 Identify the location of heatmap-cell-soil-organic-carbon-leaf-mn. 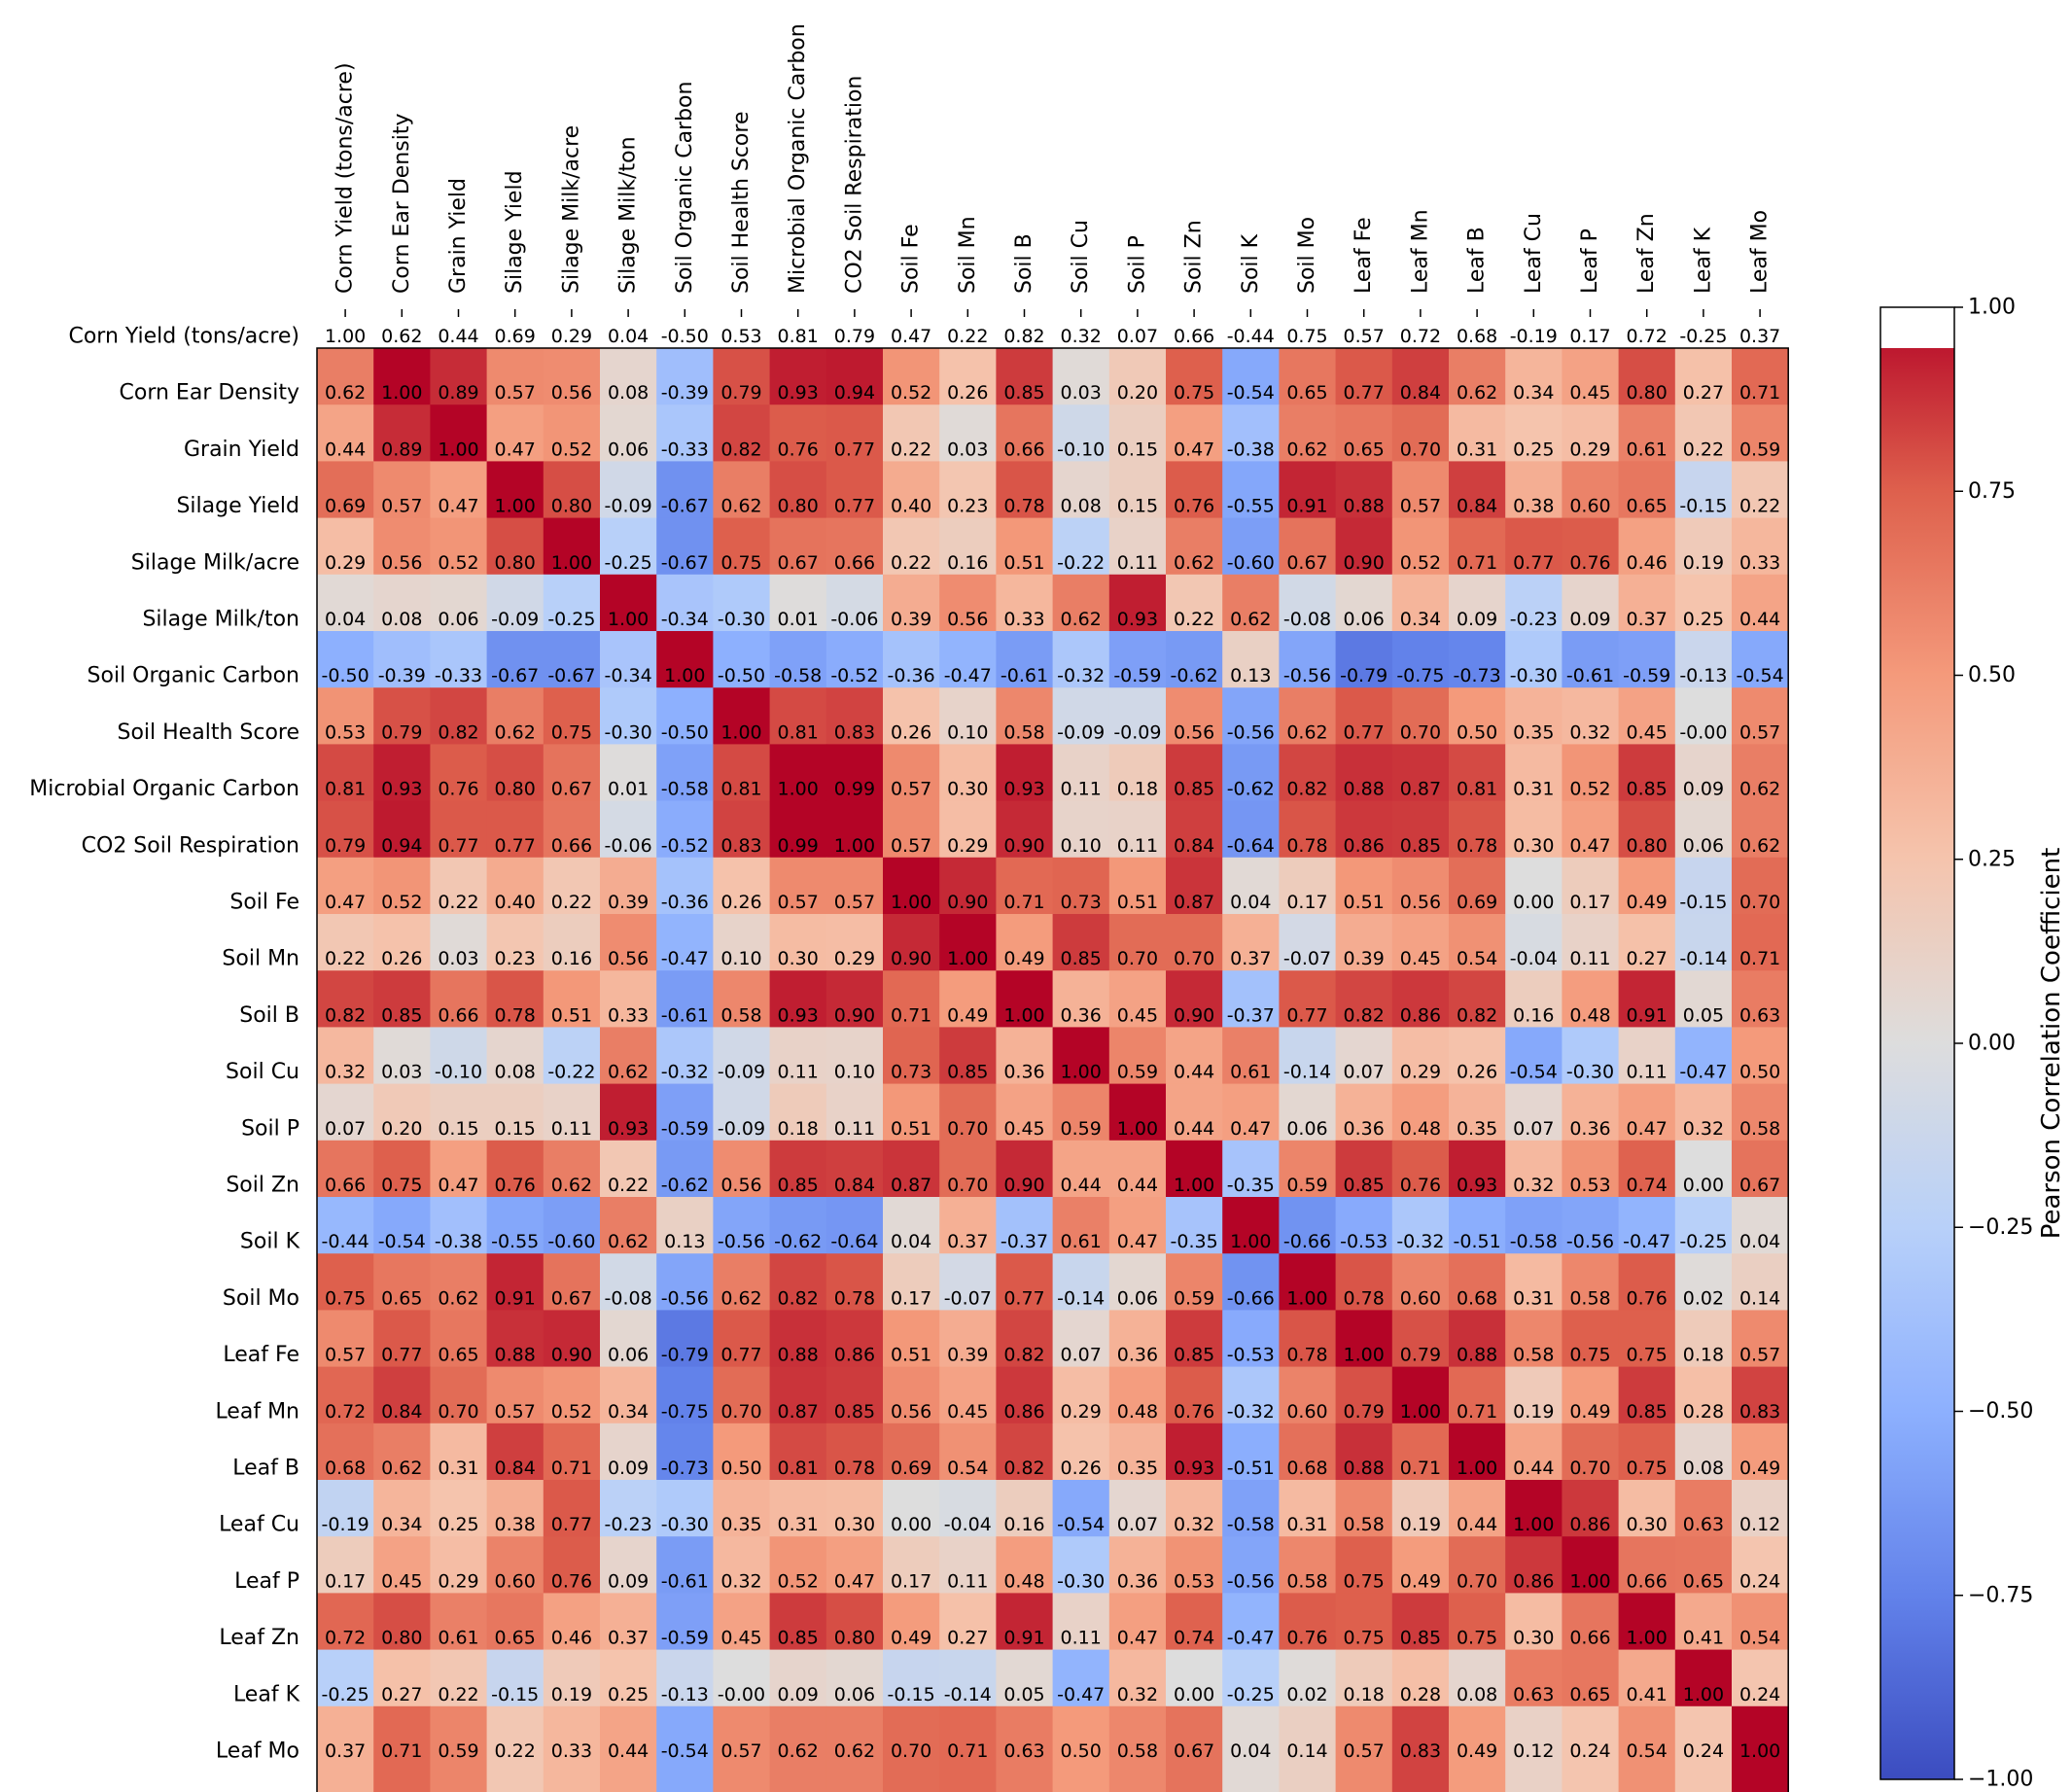
(1420, 716).